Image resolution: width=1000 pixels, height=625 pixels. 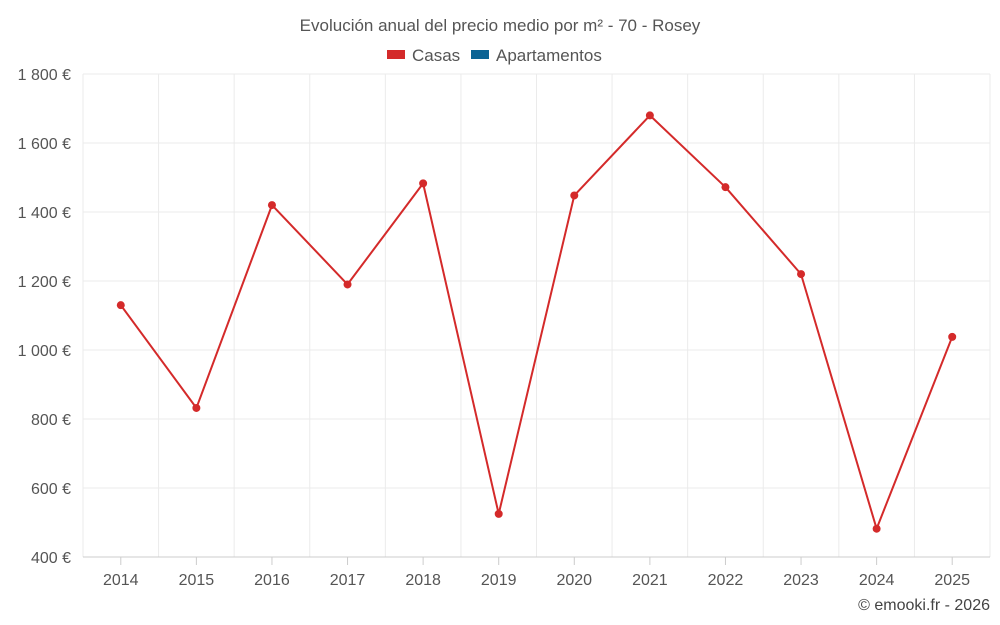 I want to click on legend-swatch-apartamentos, so click(x=480, y=54).